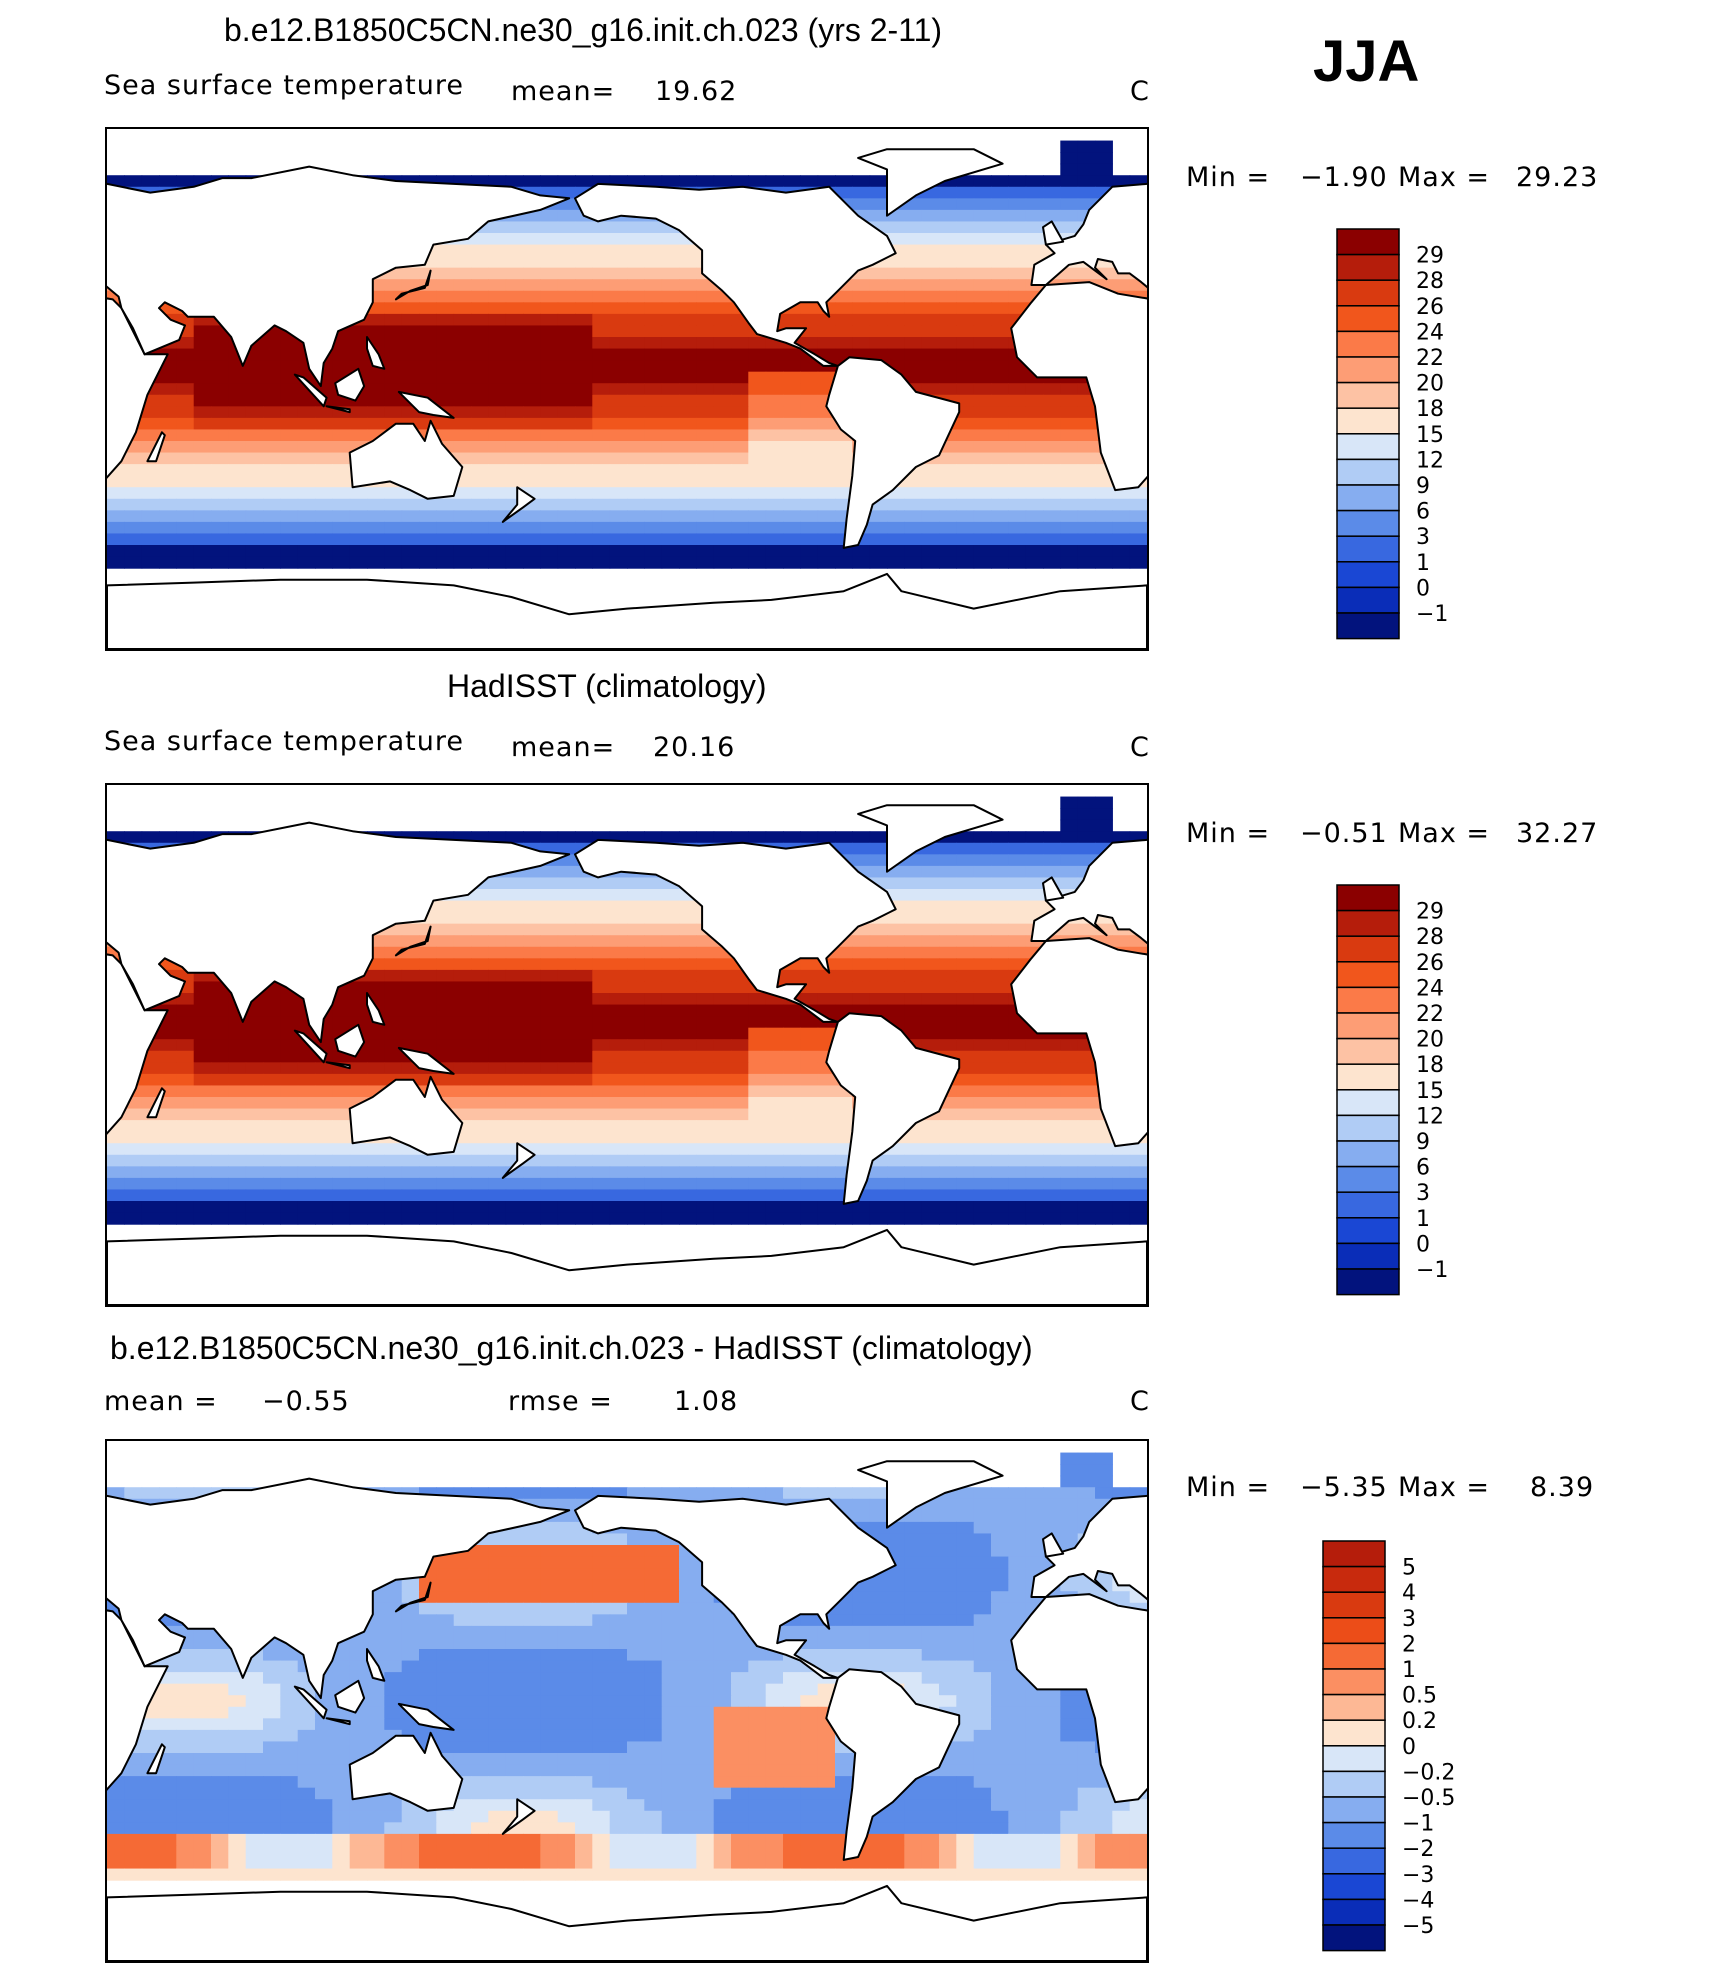  Describe the element at coordinates (1430, 1116) in the screenshot. I see `colorbar-tick-label: 12` at that location.